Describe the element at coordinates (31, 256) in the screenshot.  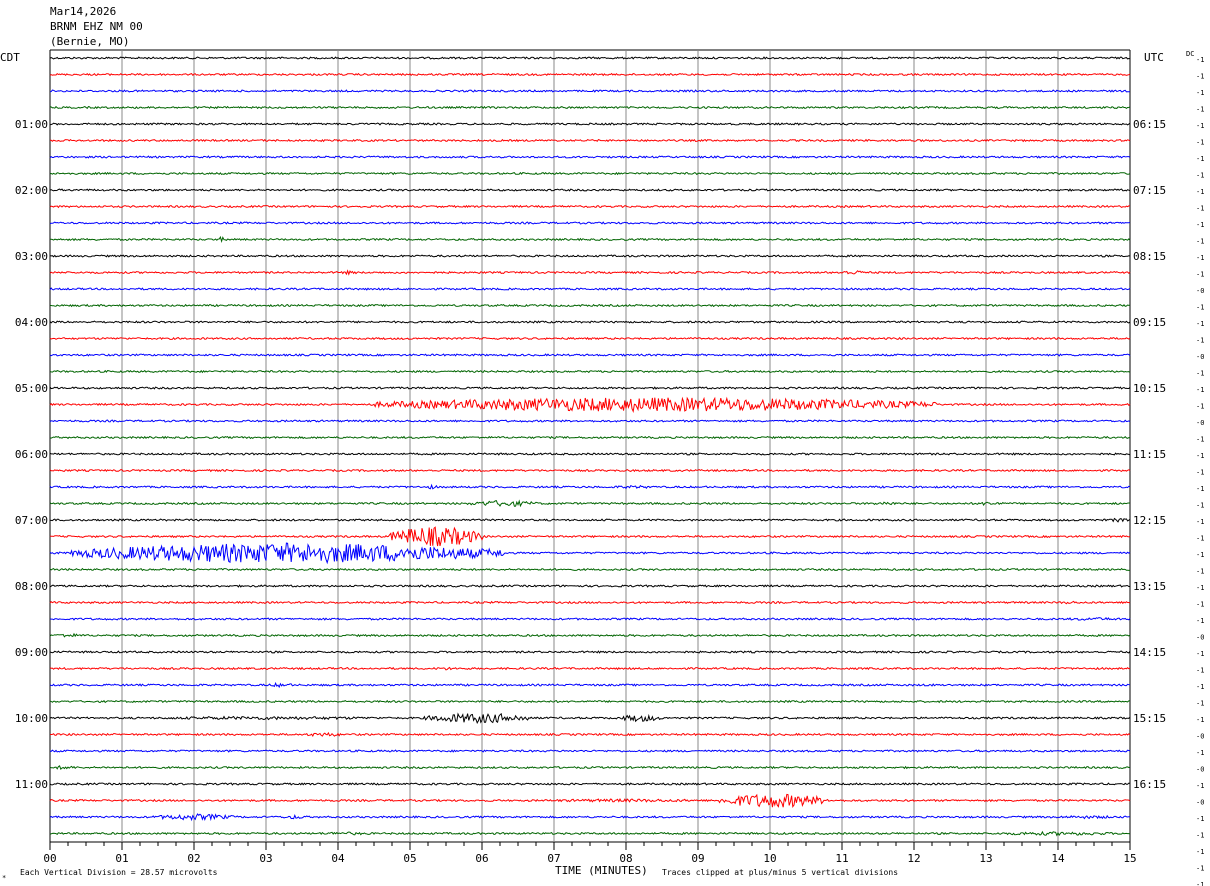
I see `left-hour-label: 03:00` at that location.